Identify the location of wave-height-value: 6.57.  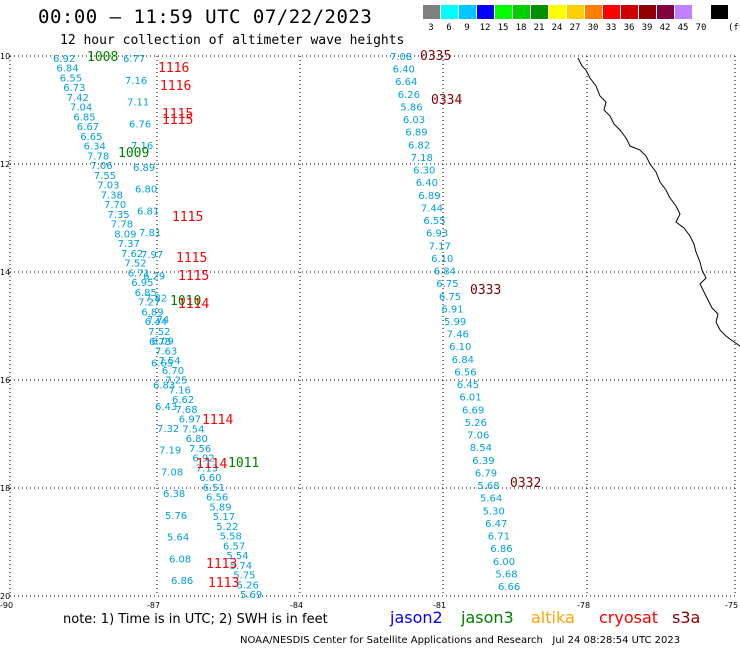
(234, 546).